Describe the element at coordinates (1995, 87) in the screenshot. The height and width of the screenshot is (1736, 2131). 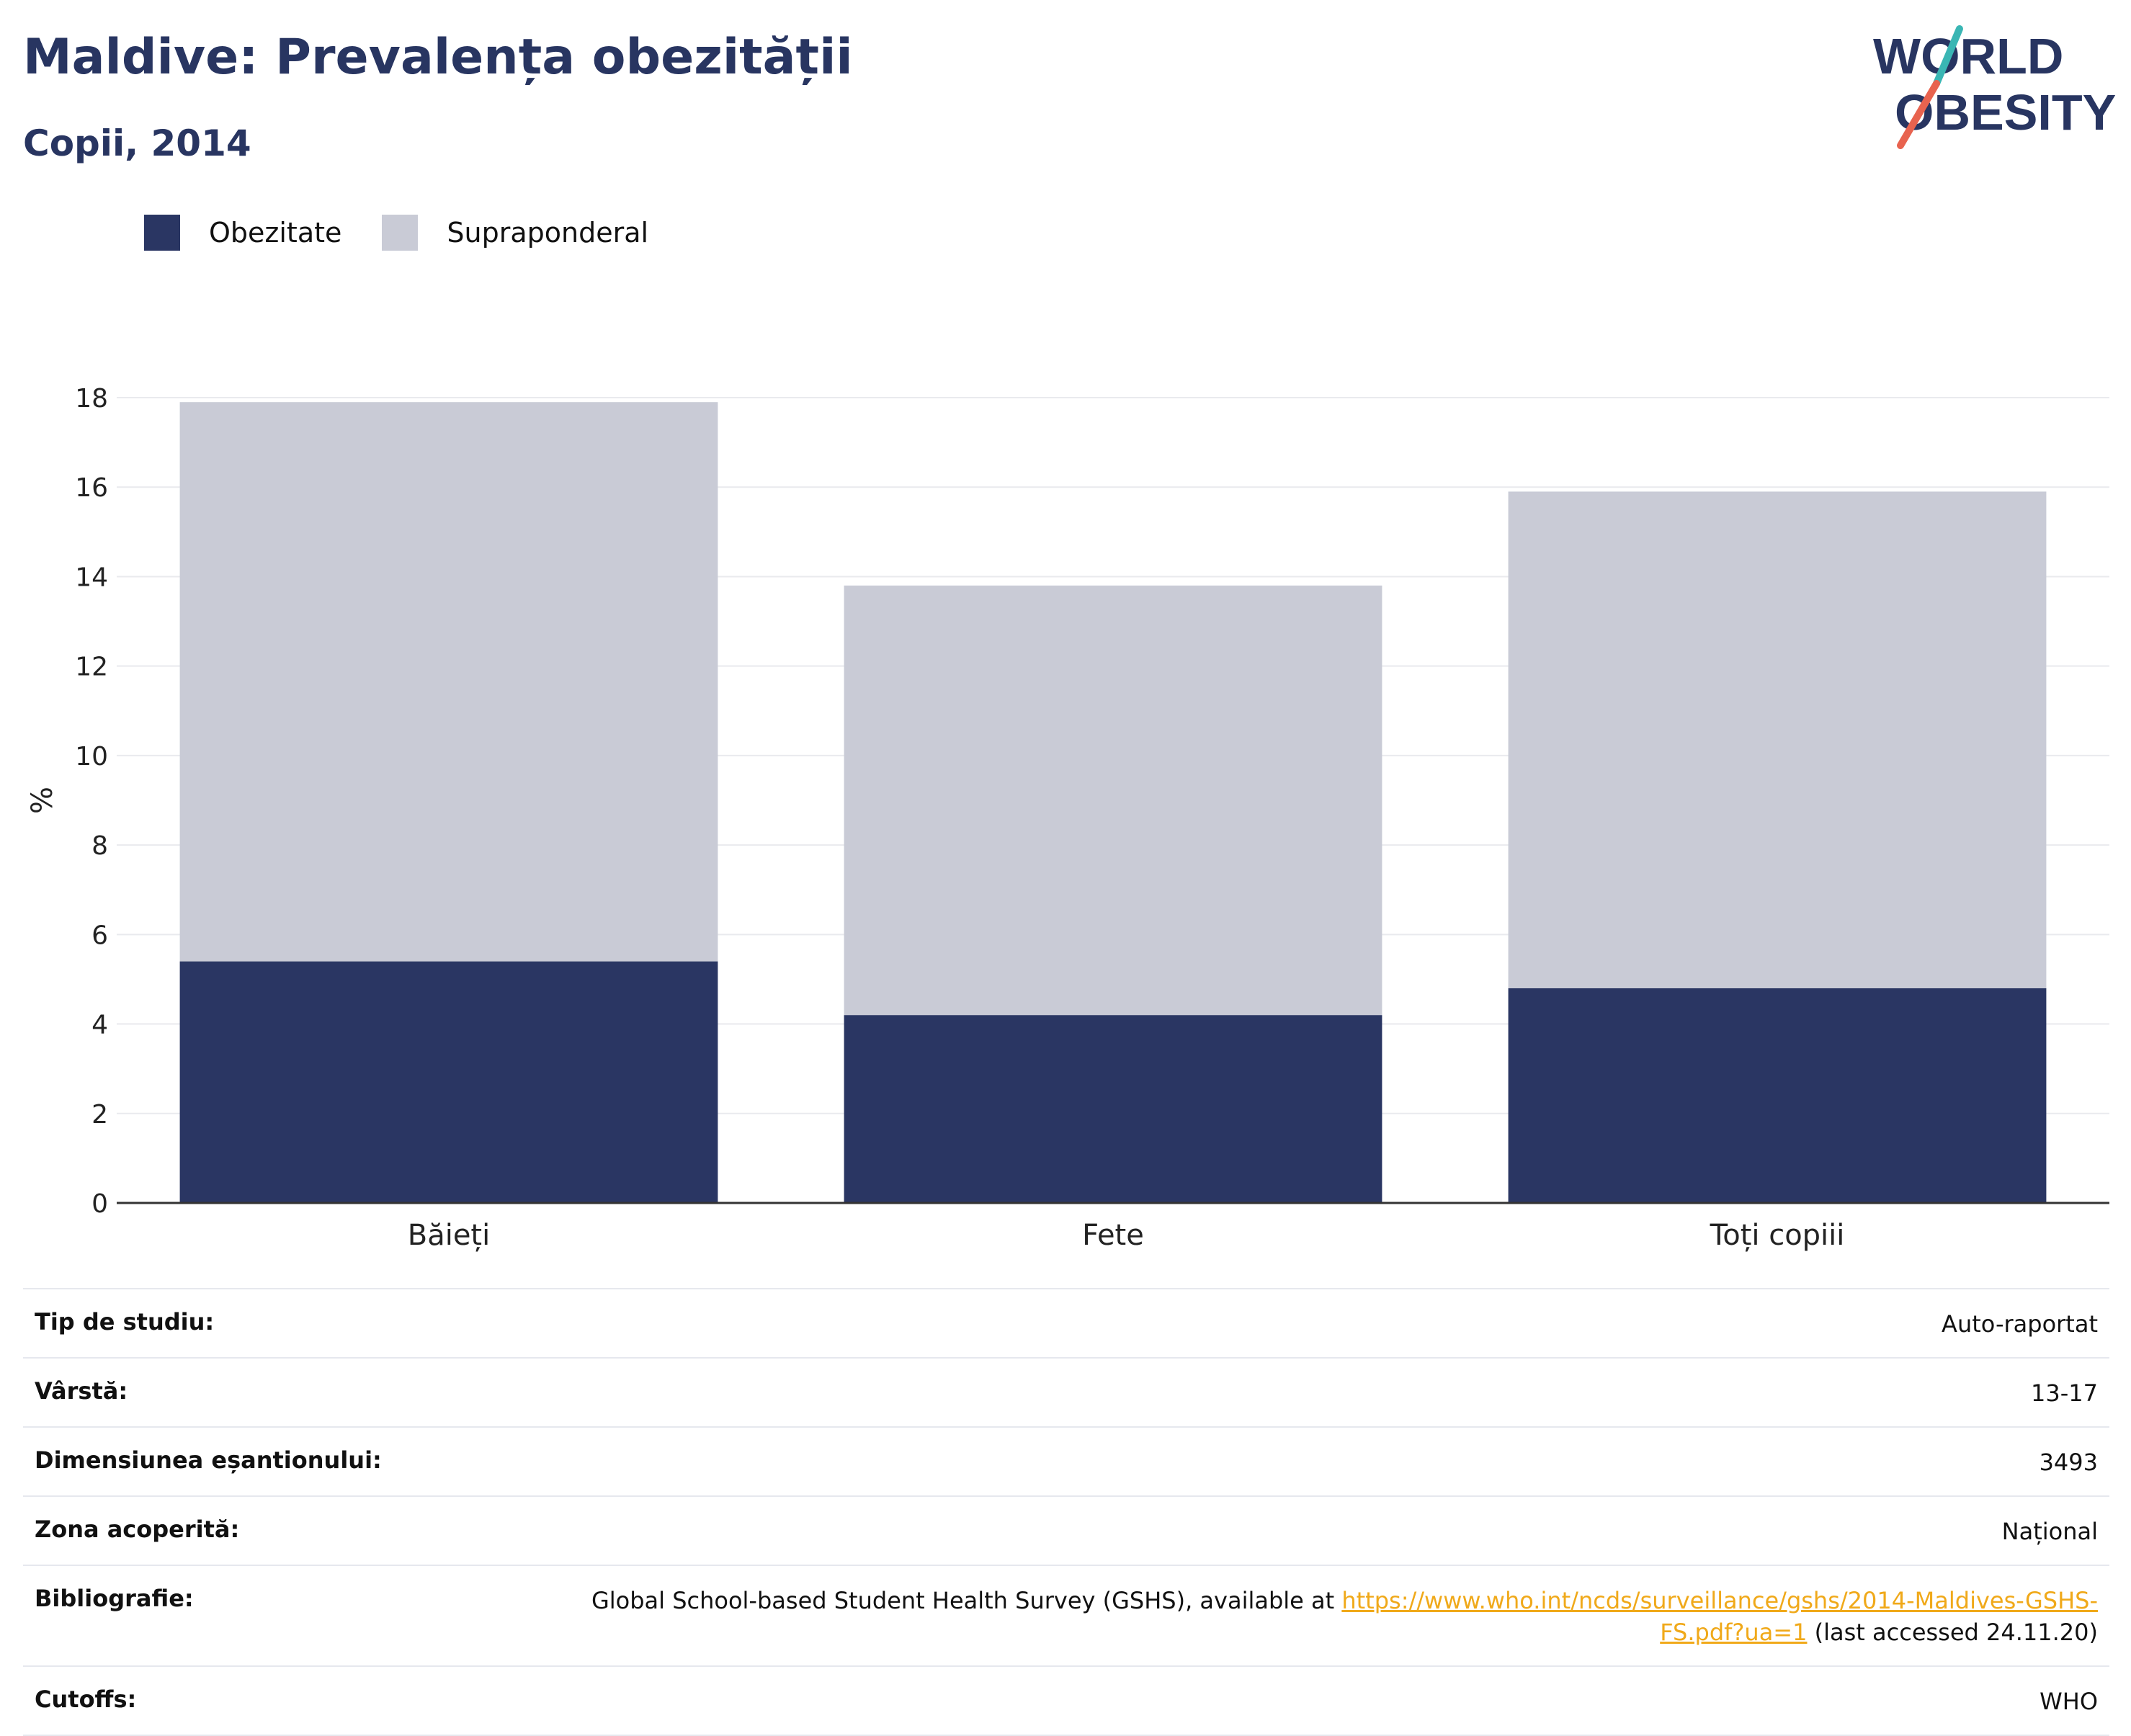
I see `world-obesity-logo: WORLD OBESITY` at that location.